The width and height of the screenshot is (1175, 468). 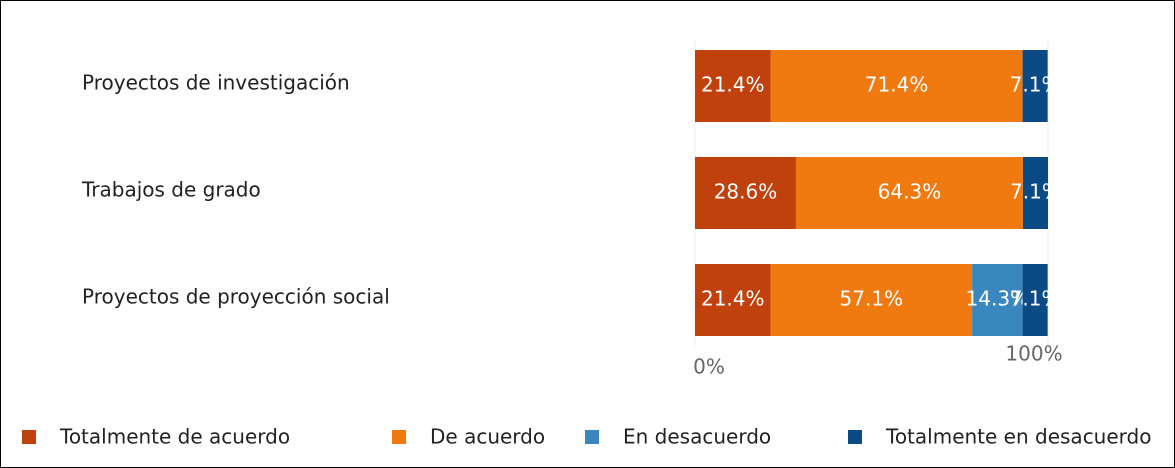 I want to click on legend-label: Totalmente de acuerdo, so click(x=174, y=437).